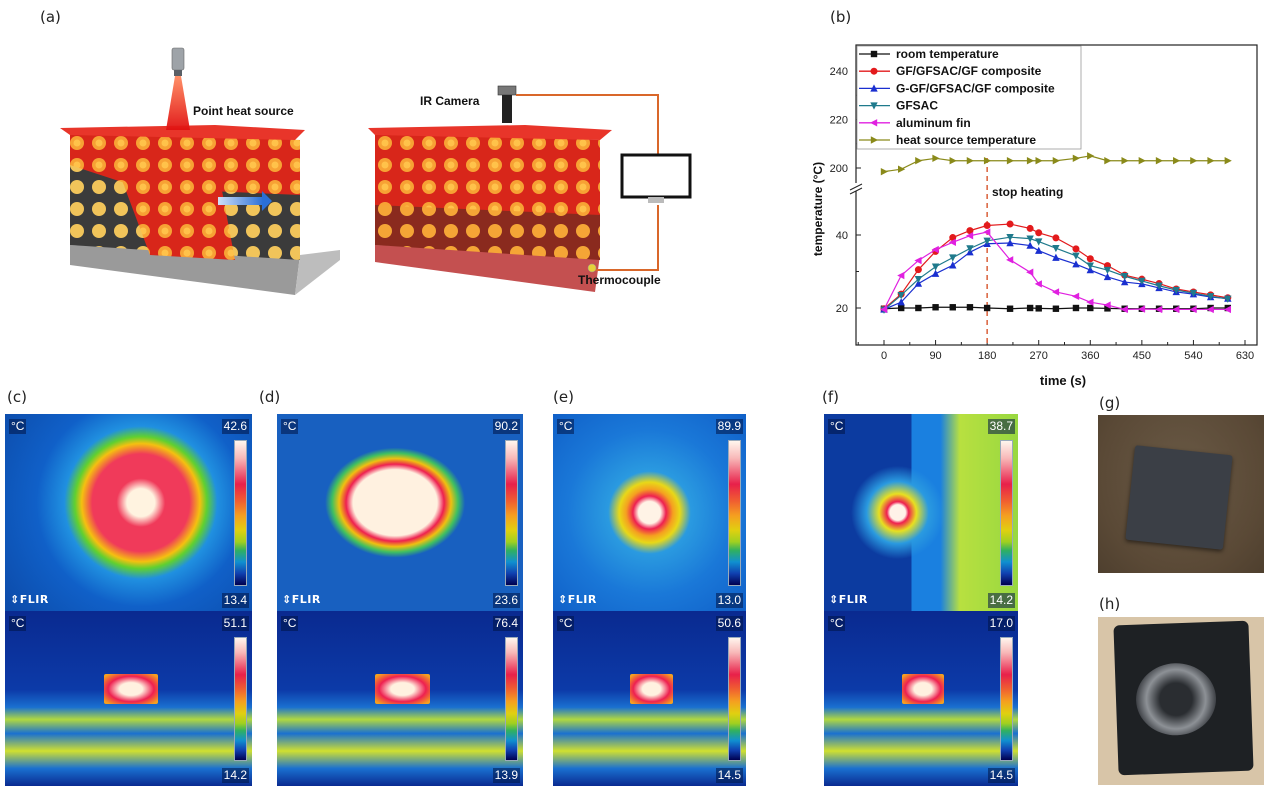 The image size is (1270, 788). What do you see at coordinates (1142, 356) in the screenshot?
I see `x-tick-label: 450` at bounding box center [1142, 356].